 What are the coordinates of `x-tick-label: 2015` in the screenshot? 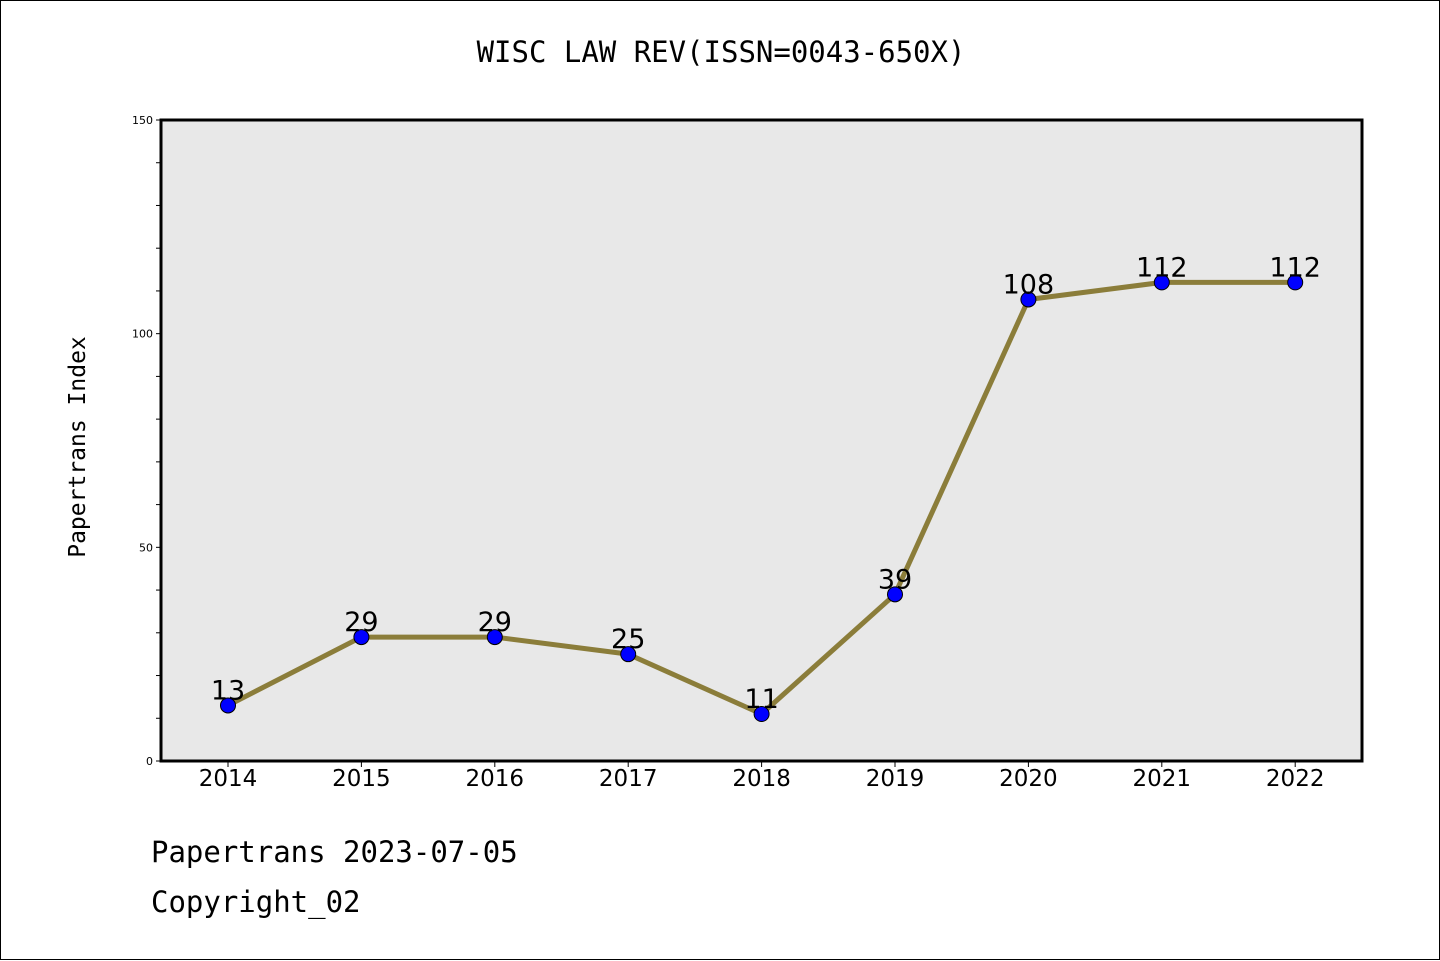 It's located at (361, 779).